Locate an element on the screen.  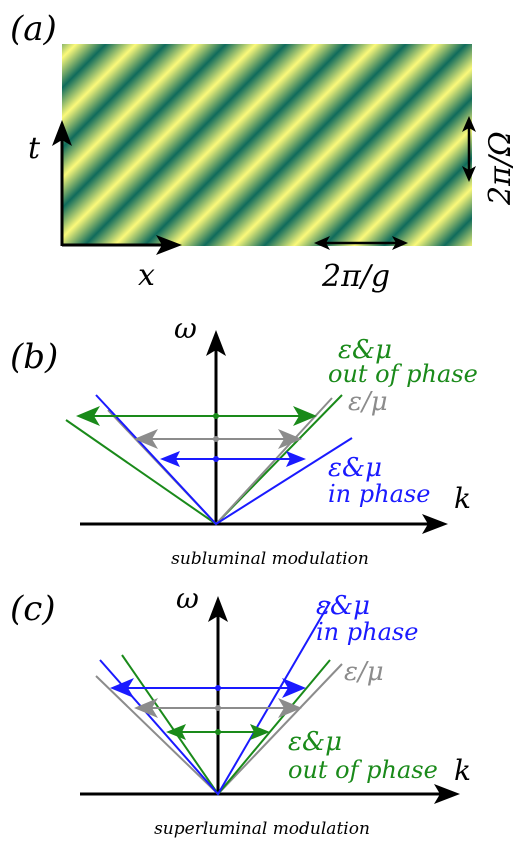
green-label-line1-b: ε&μ is located at coordinates (365, 350).